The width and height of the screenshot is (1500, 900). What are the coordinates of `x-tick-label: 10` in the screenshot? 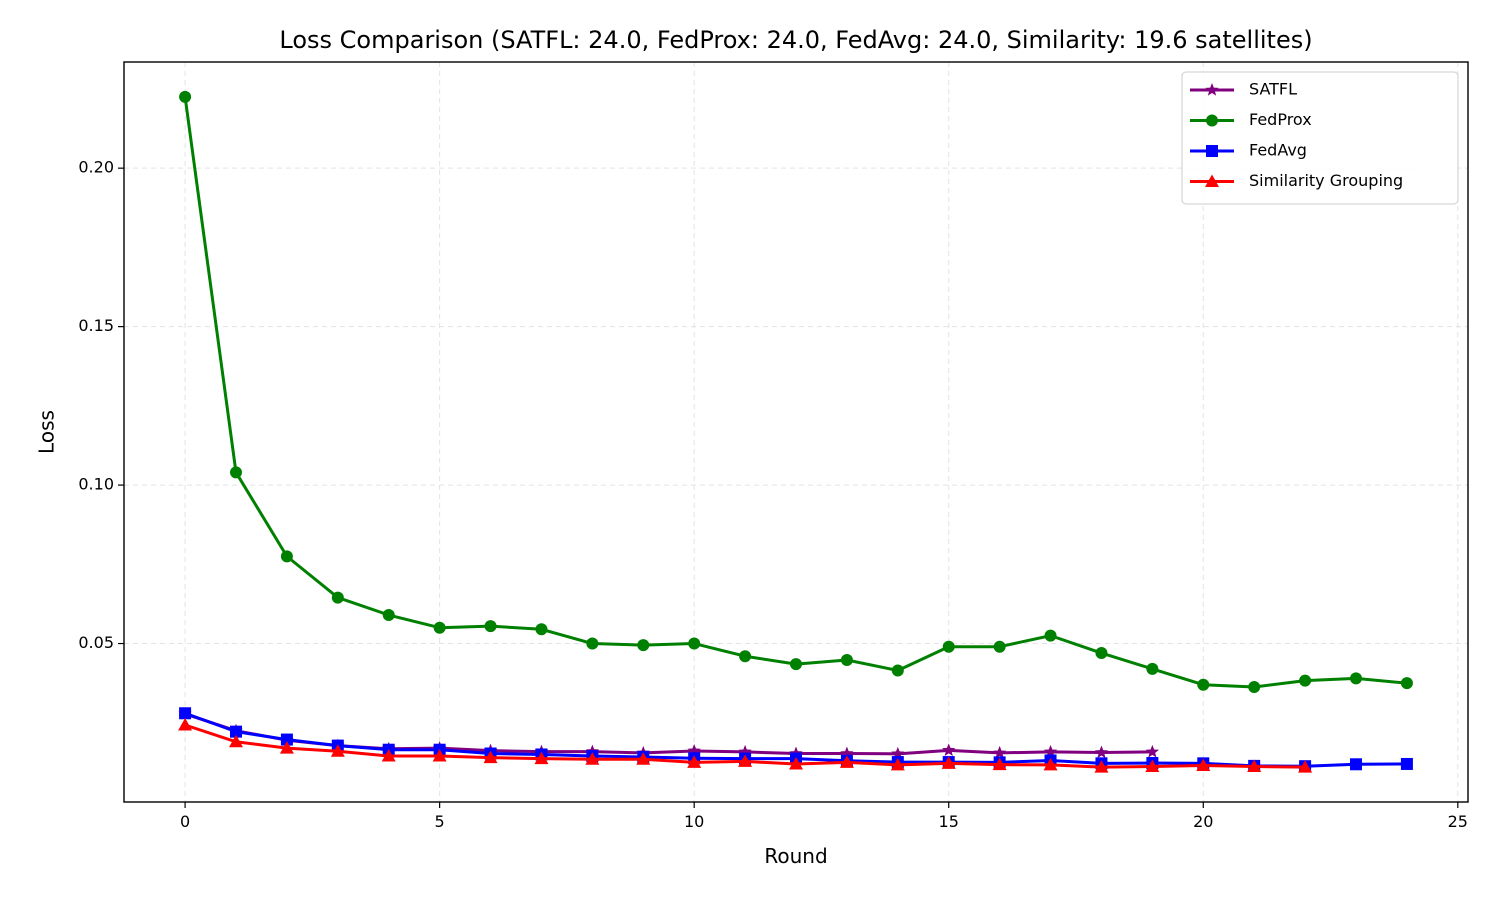 It's located at (694, 821).